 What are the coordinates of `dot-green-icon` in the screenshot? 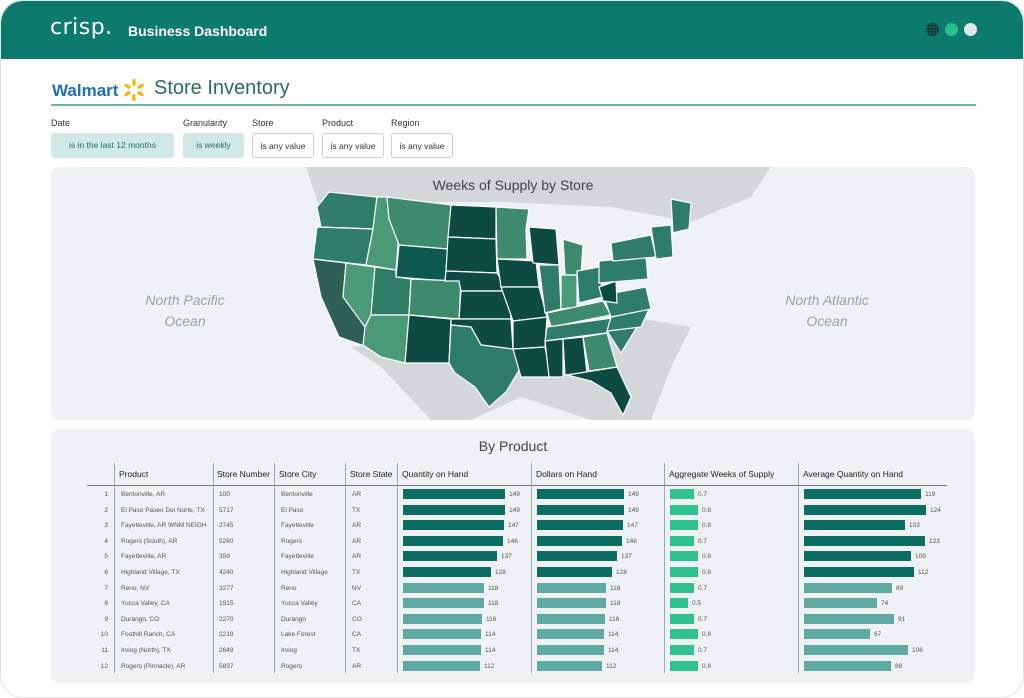 It's located at (951, 29).